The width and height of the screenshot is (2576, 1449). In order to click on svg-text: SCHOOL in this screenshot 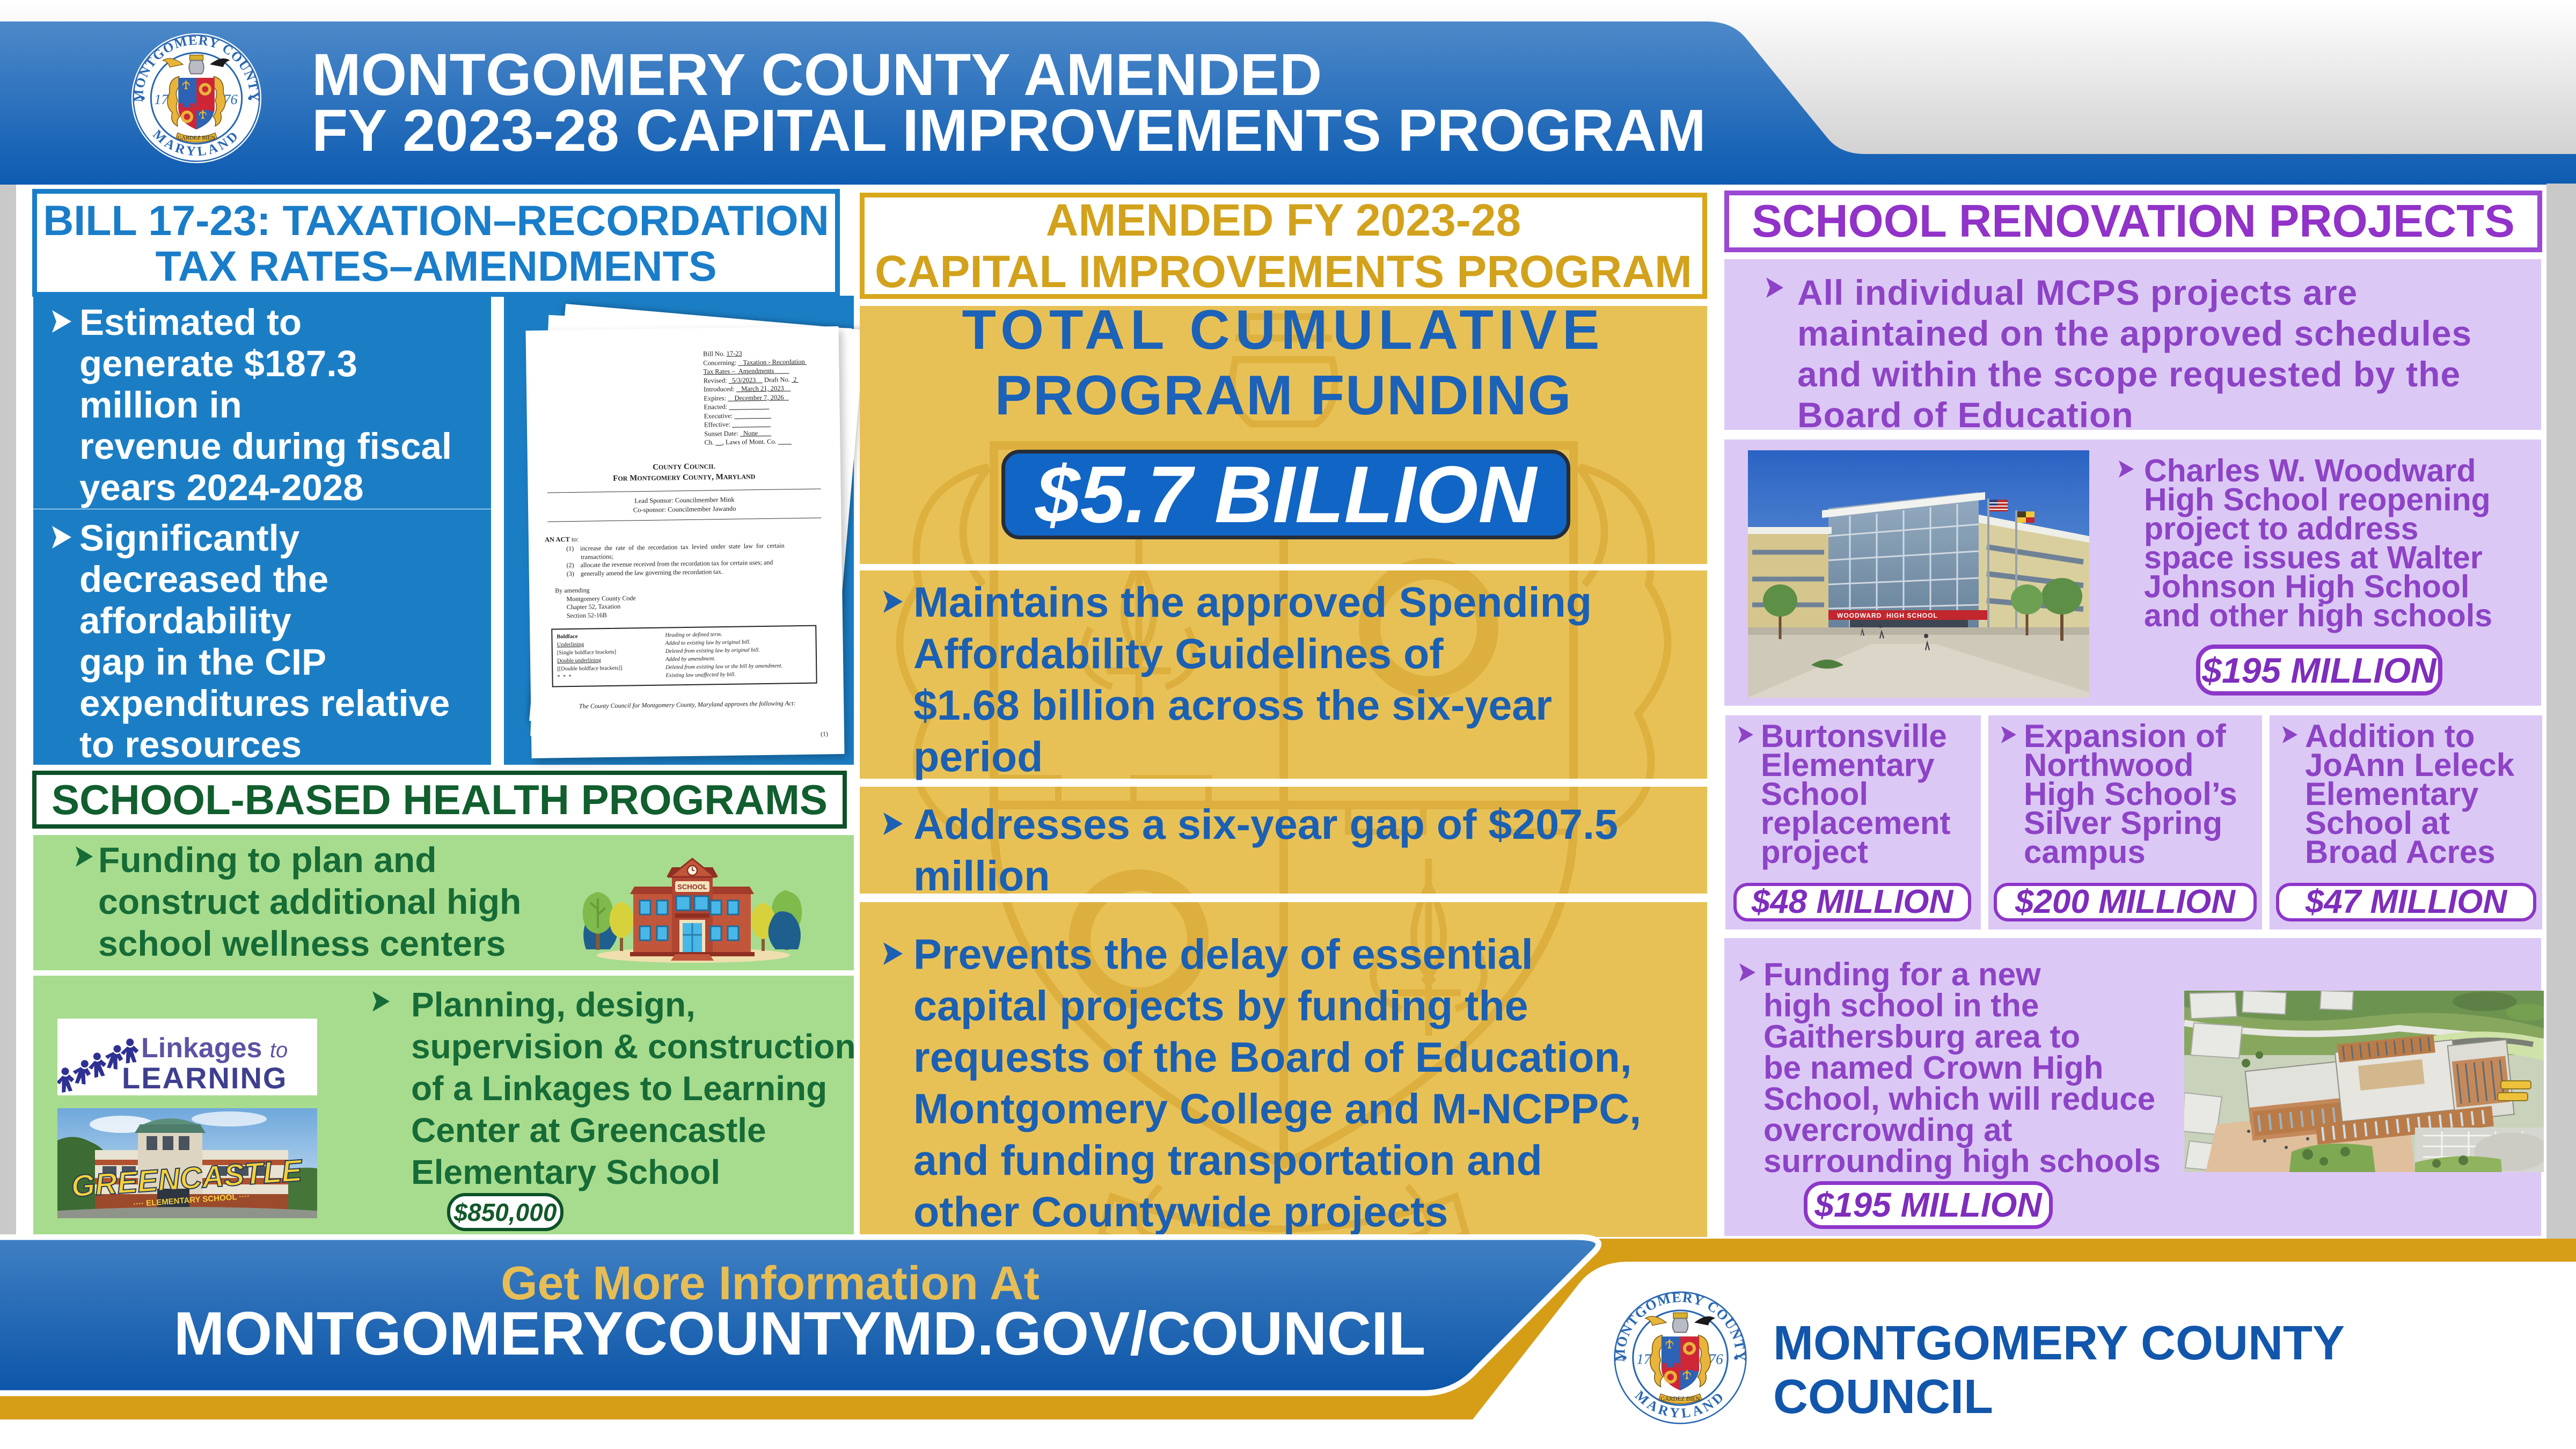, I will do `click(692, 887)`.